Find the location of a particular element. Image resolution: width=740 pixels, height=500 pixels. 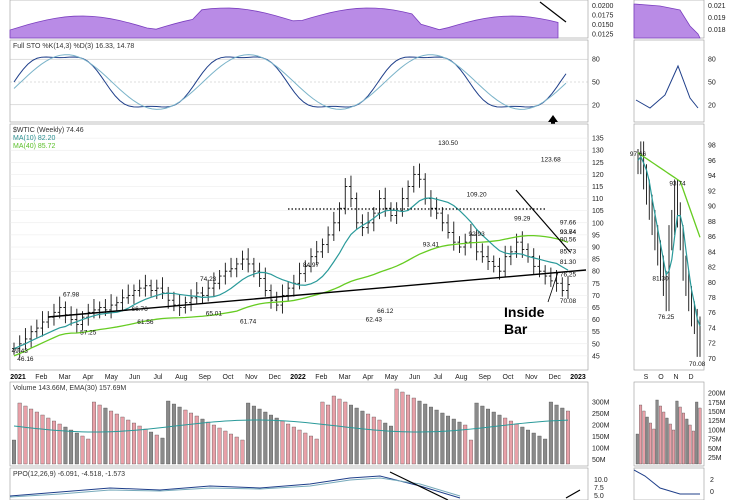

ppo-inset-tick: 0 is located at coordinates (712, 492).